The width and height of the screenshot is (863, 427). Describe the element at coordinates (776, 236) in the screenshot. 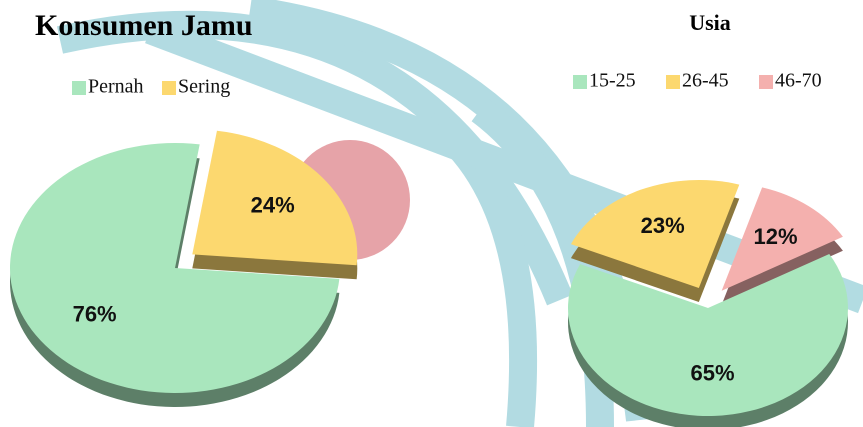

I see `data-label: 12%` at that location.